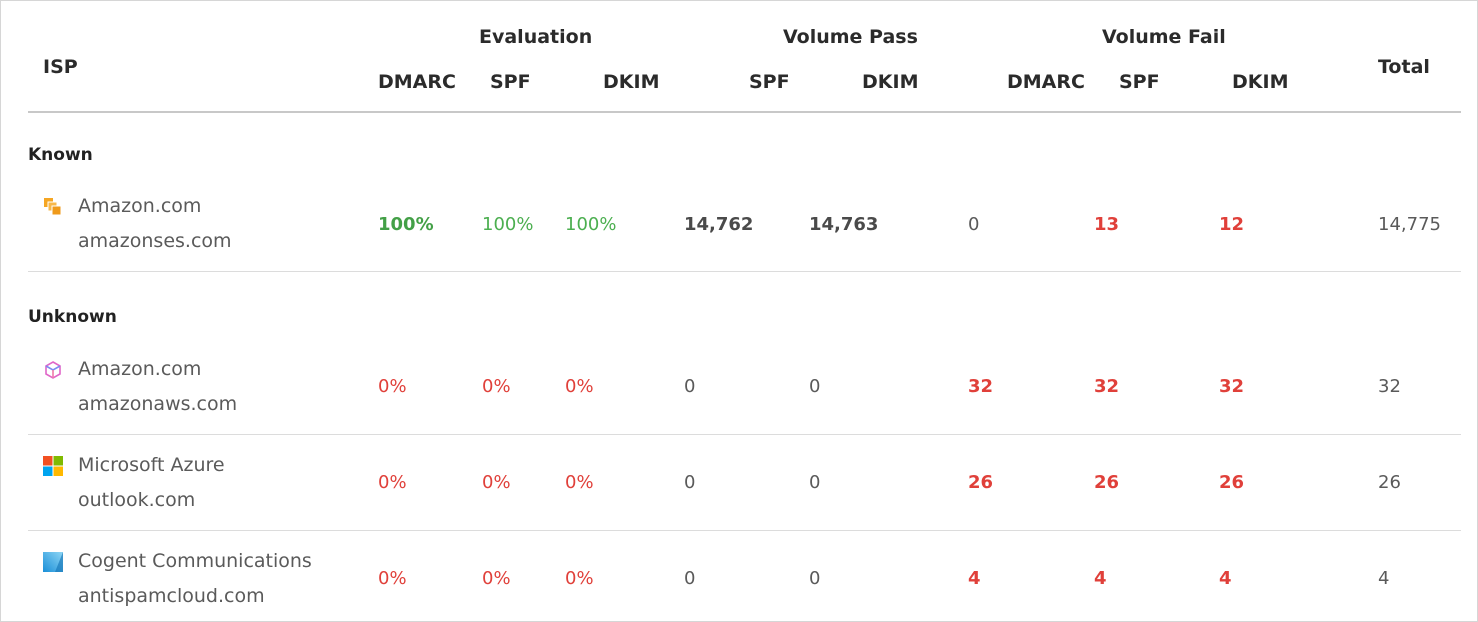 This screenshot has width=1478, height=622. I want to click on microsoft-logo-icon, so click(53, 466).